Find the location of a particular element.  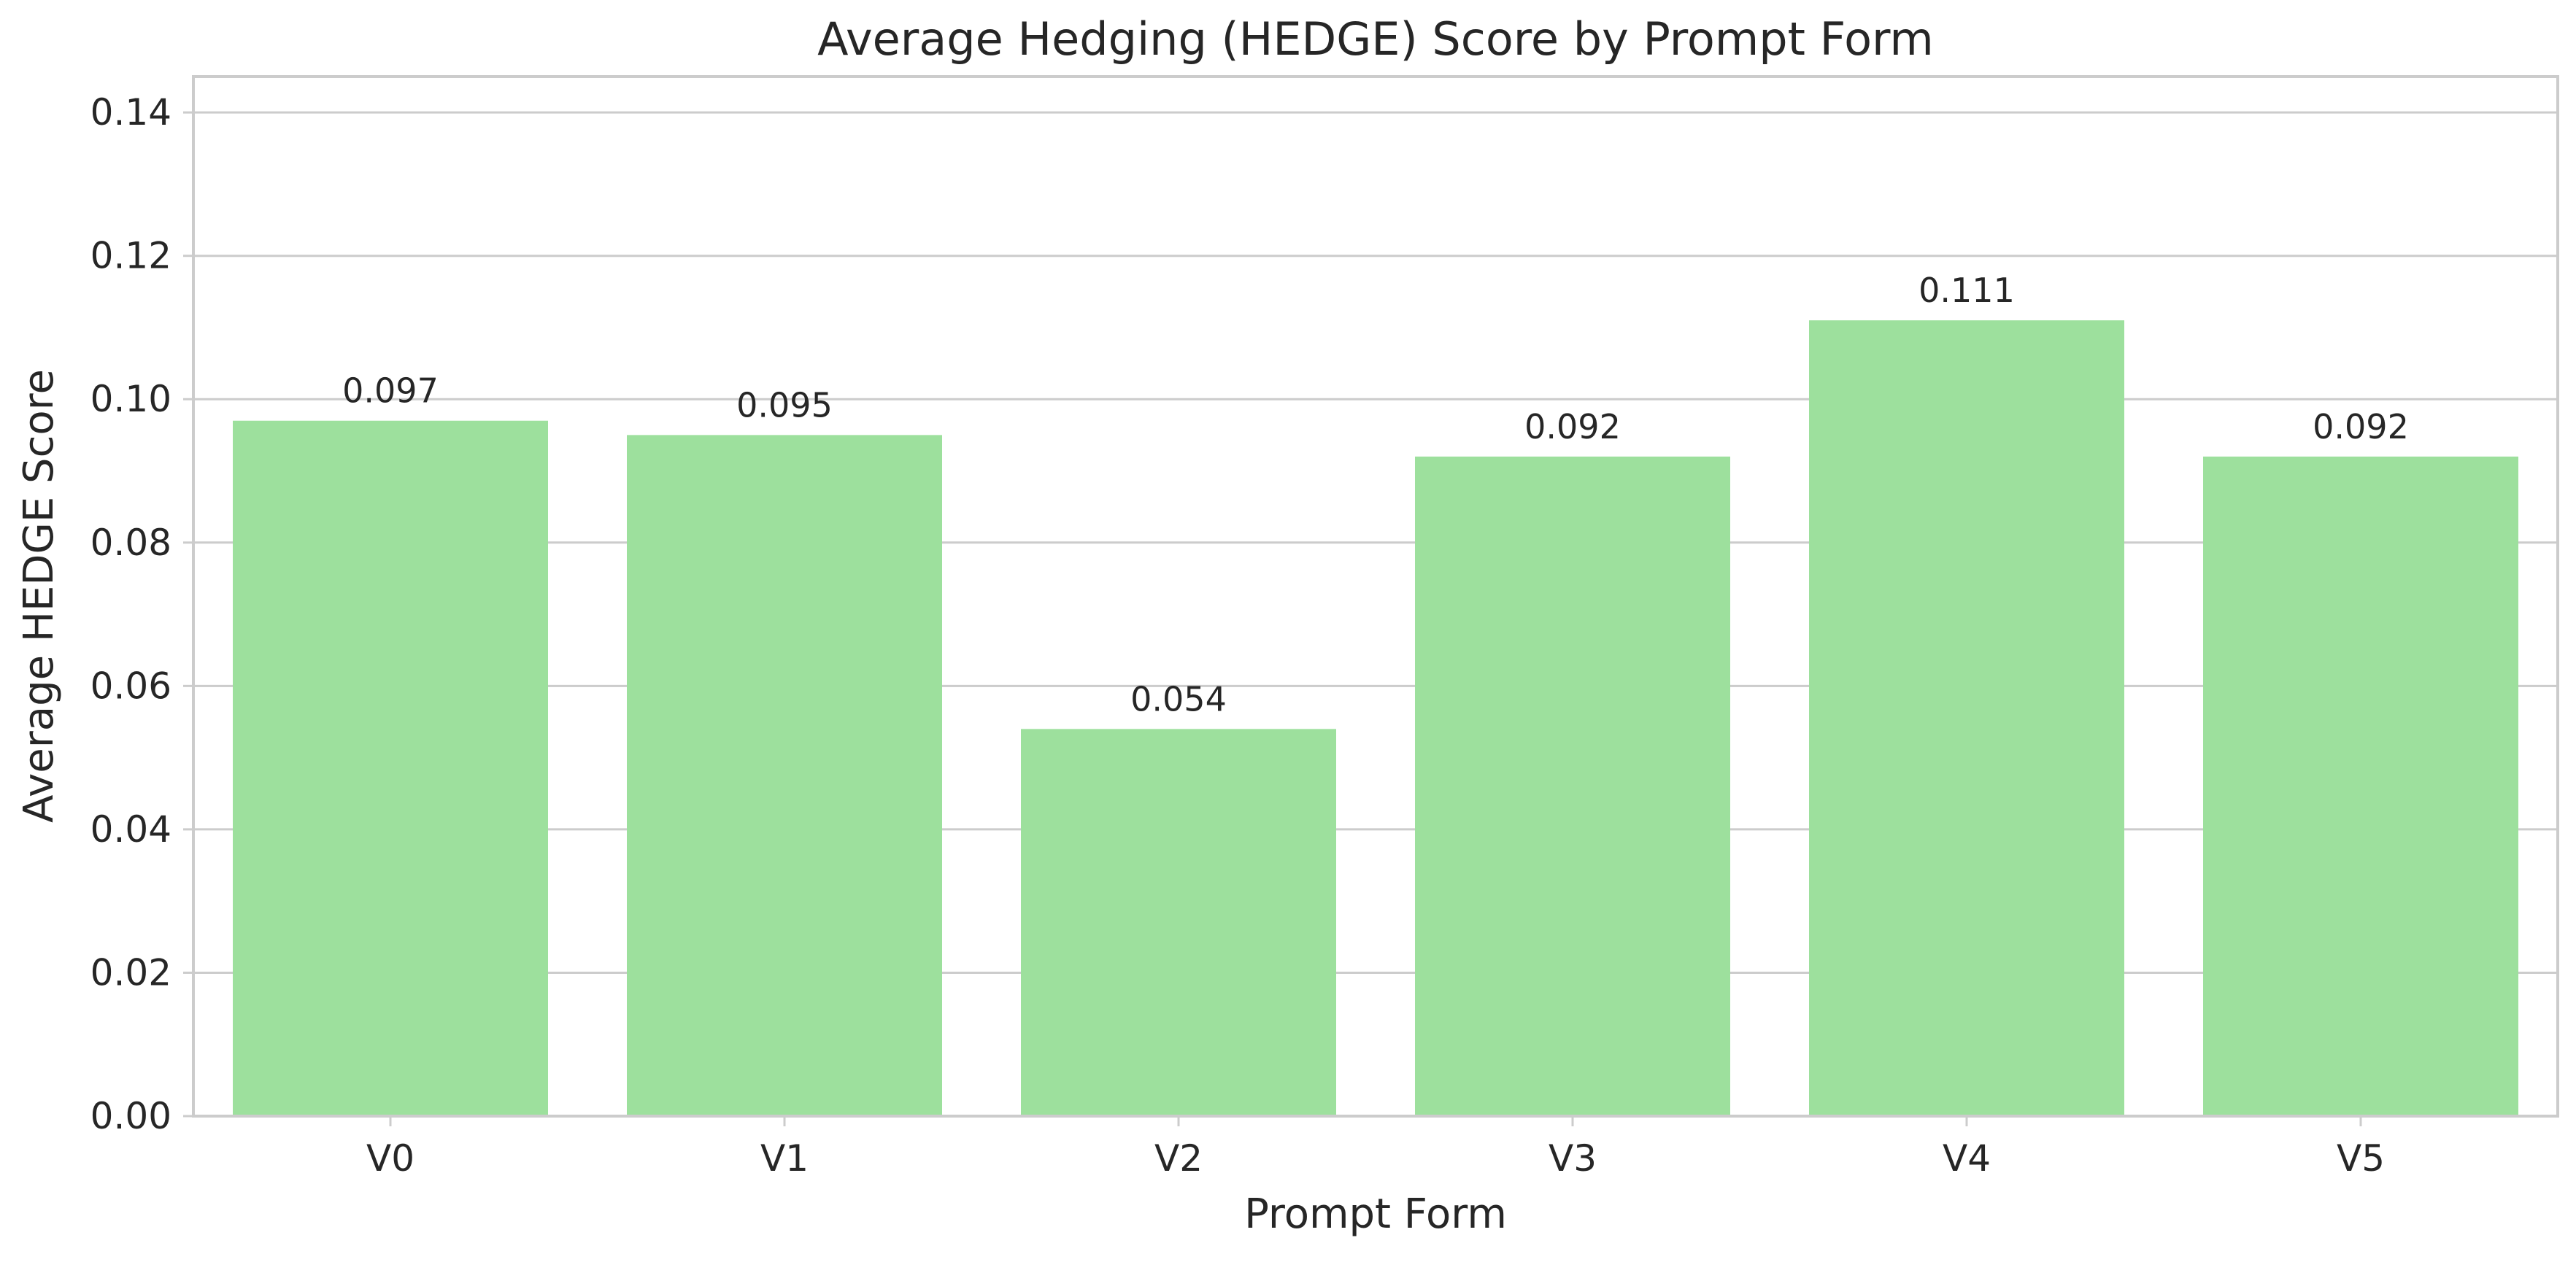

x-tick-label: V0 is located at coordinates (390, 1158).